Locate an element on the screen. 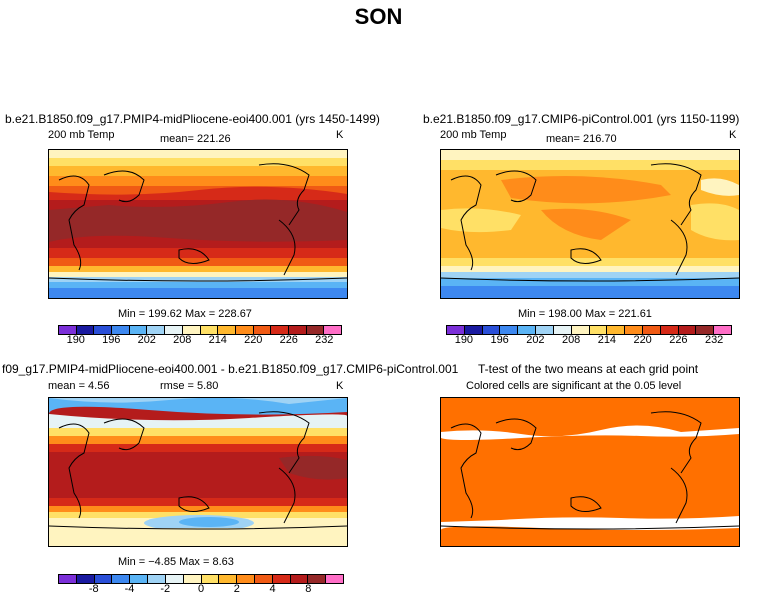  colorbar-tick-label: 4 is located at coordinates (272, 589).